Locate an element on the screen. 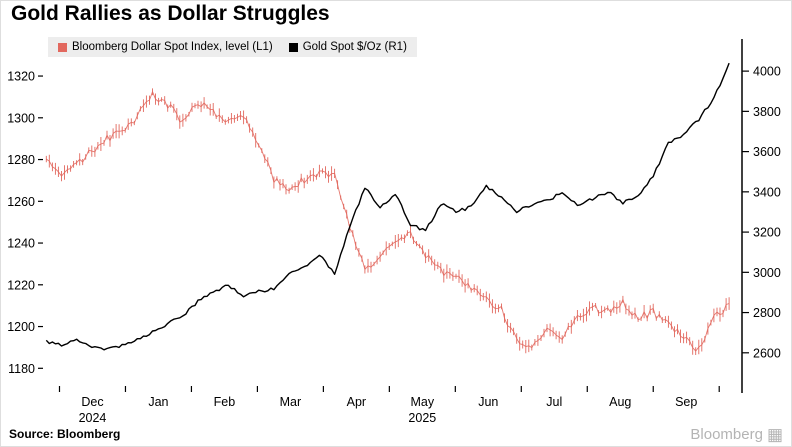  bloomberg-logo-icon: ▦ is located at coordinates (774, 434).